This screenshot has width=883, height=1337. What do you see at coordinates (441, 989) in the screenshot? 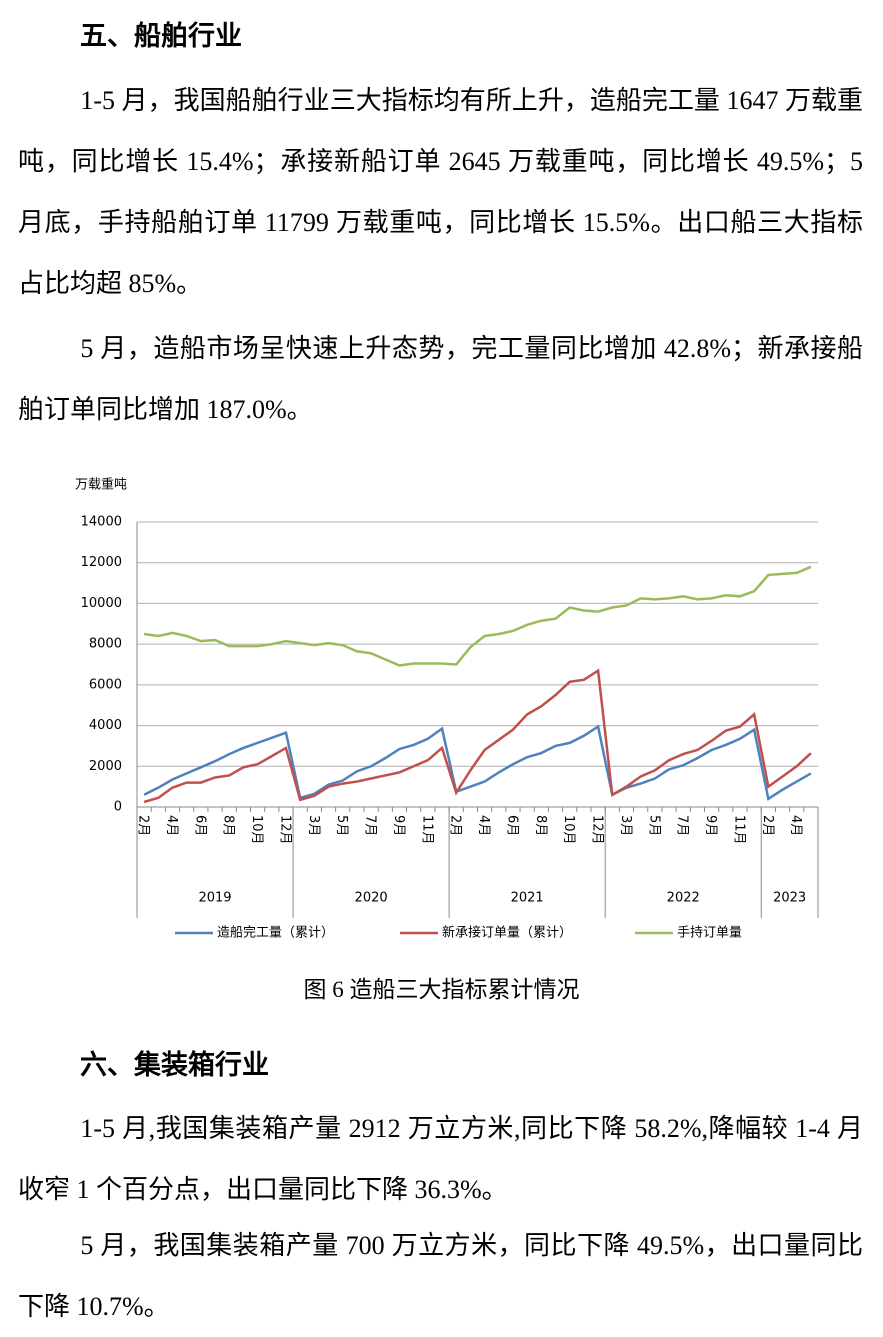
I see `figure-caption: 图 6 造船三大指标累计情况` at bounding box center [441, 989].